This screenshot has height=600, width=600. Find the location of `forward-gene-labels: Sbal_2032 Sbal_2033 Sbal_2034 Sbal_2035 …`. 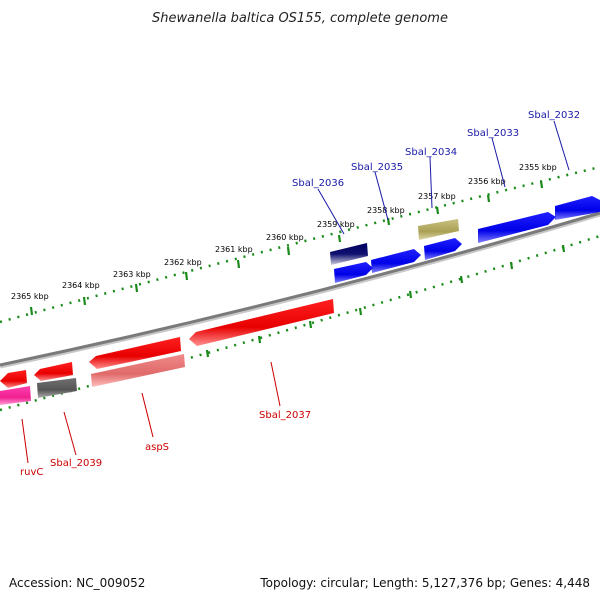

forward-gene-labels: Sbal_2032 Sbal_2033 Sbal_2034 Sbal_2035 … is located at coordinates (436, 149).